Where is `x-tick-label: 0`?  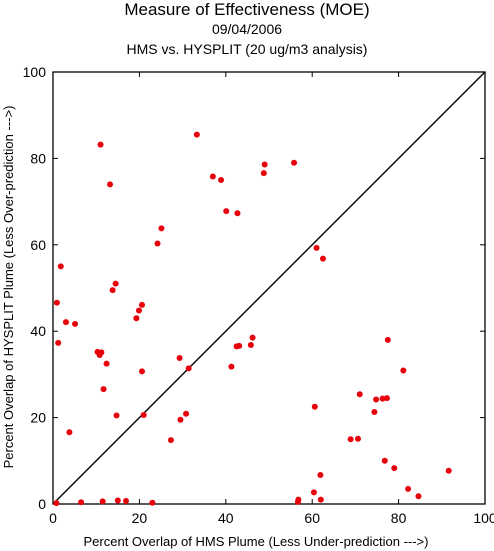 x-tick-label: 0 is located at coordinates (53, 518).